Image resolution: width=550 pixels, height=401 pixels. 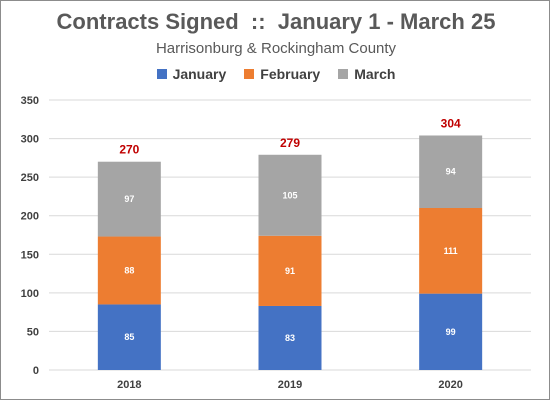 I want to click on chart-legend: January February March, so click(x=275, y=74).